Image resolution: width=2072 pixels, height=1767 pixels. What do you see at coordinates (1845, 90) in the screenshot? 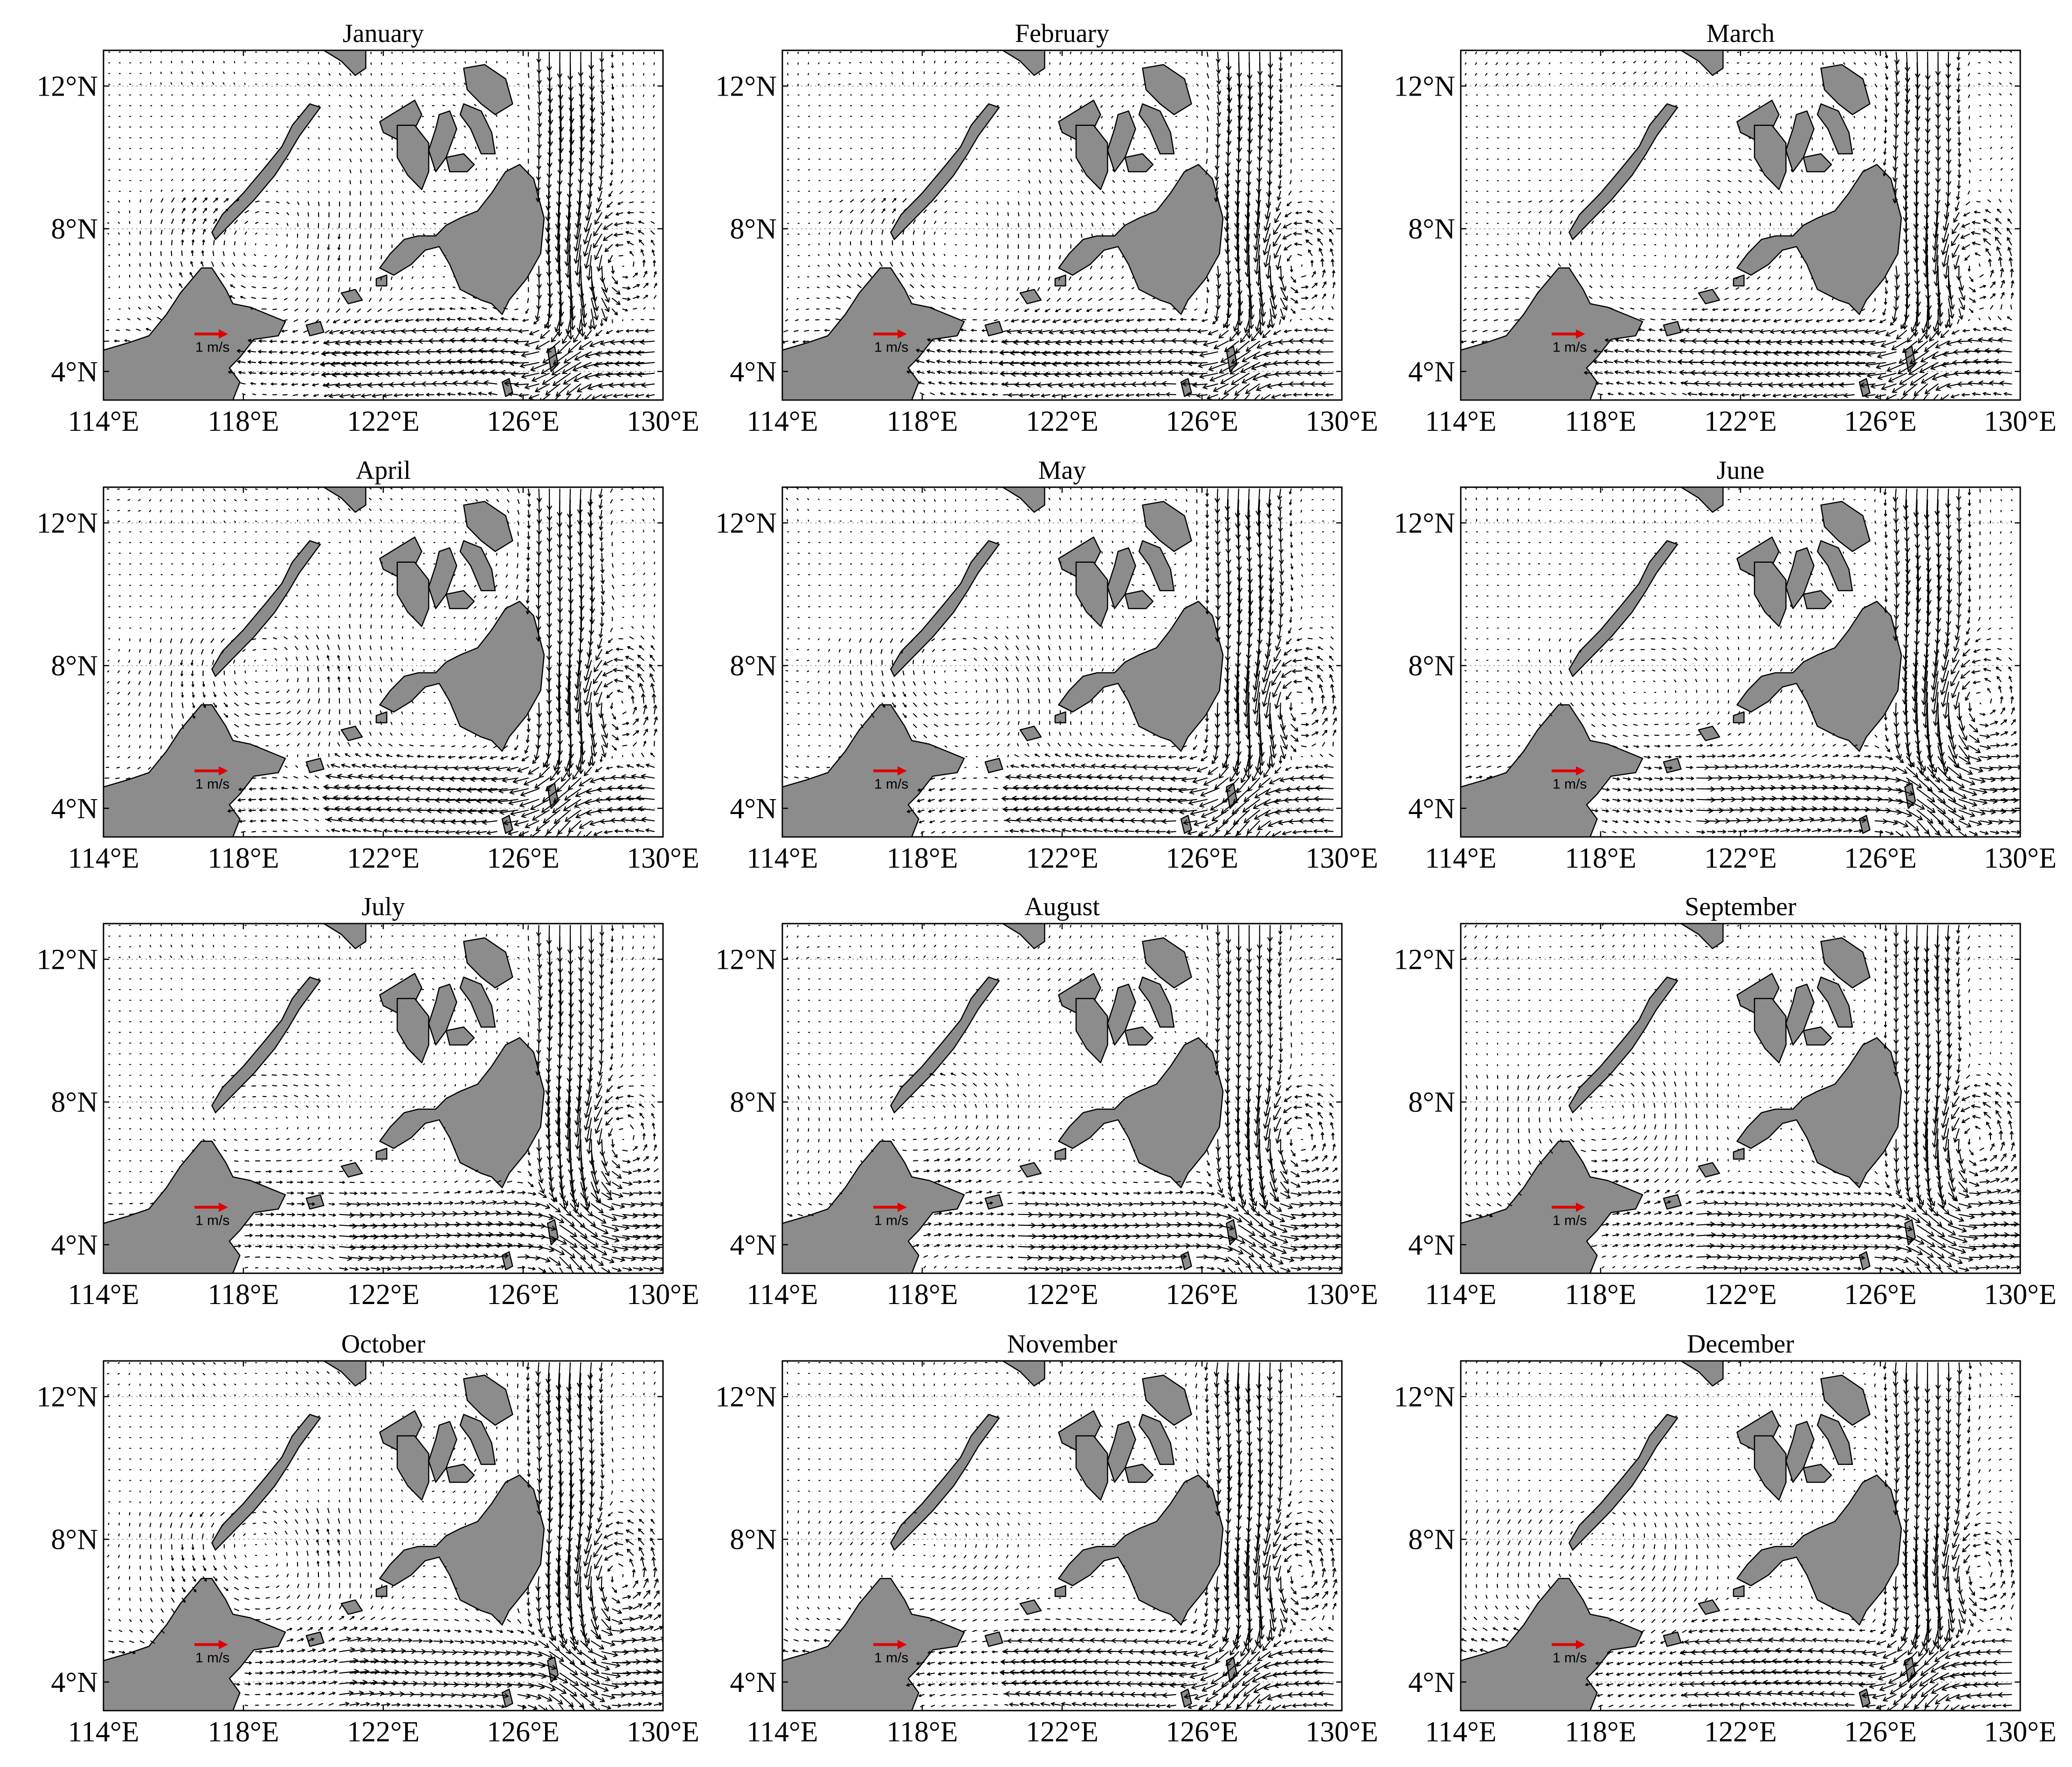
I see `samar-land` at bounding box center [1845, 90].